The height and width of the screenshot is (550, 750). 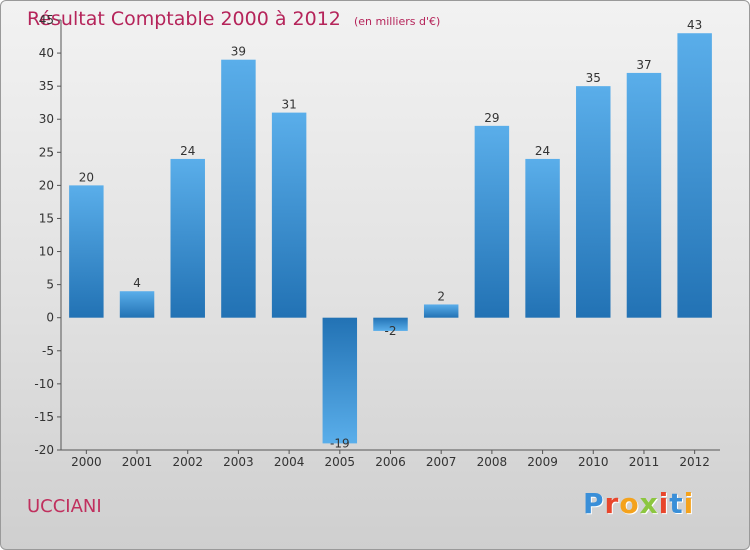 I want to click on x-tick-label: 2006, so click(x=390, y=462).